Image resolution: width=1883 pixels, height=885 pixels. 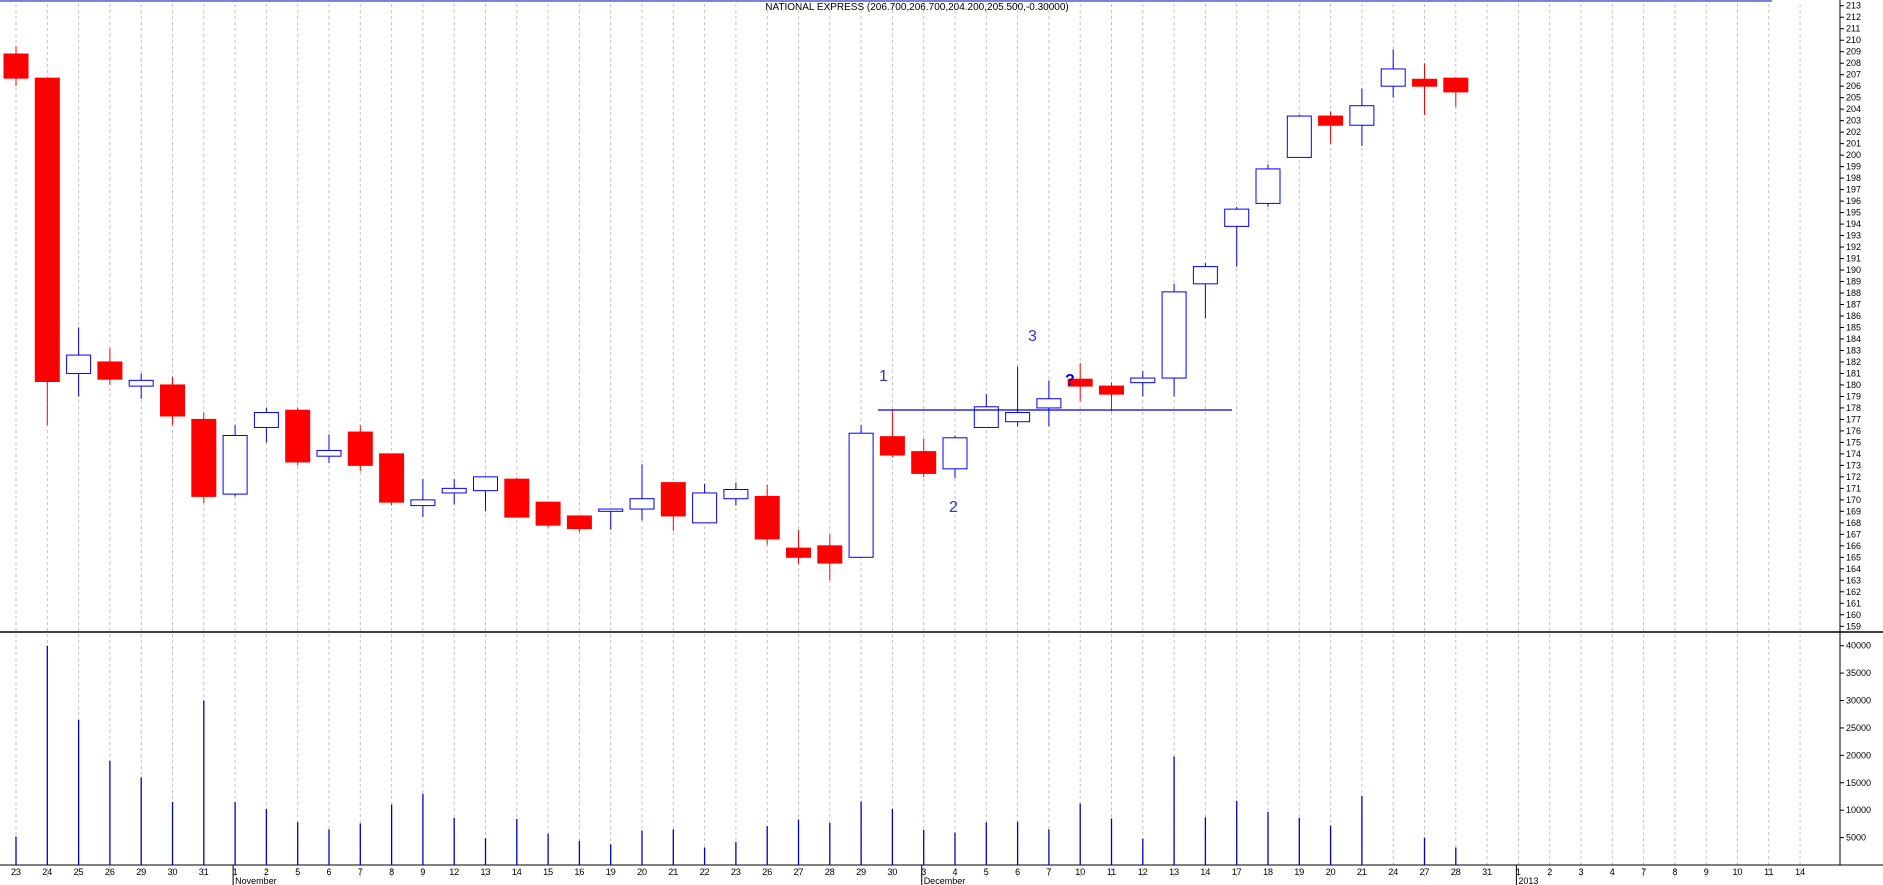 I want to click on price-tick-label: 168, so click(x=1853, y=523).